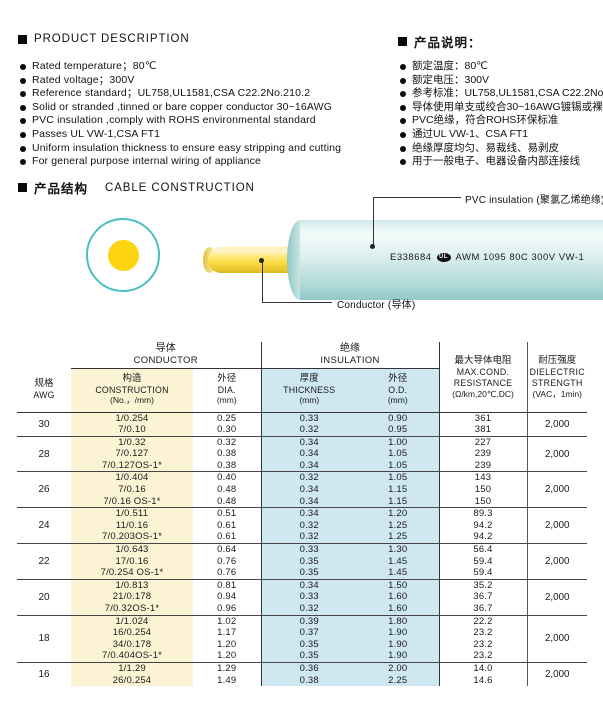 This screenshot has height=714, width=603. I want to click on cell-resistance-value: 36.7, so click(483, 597).